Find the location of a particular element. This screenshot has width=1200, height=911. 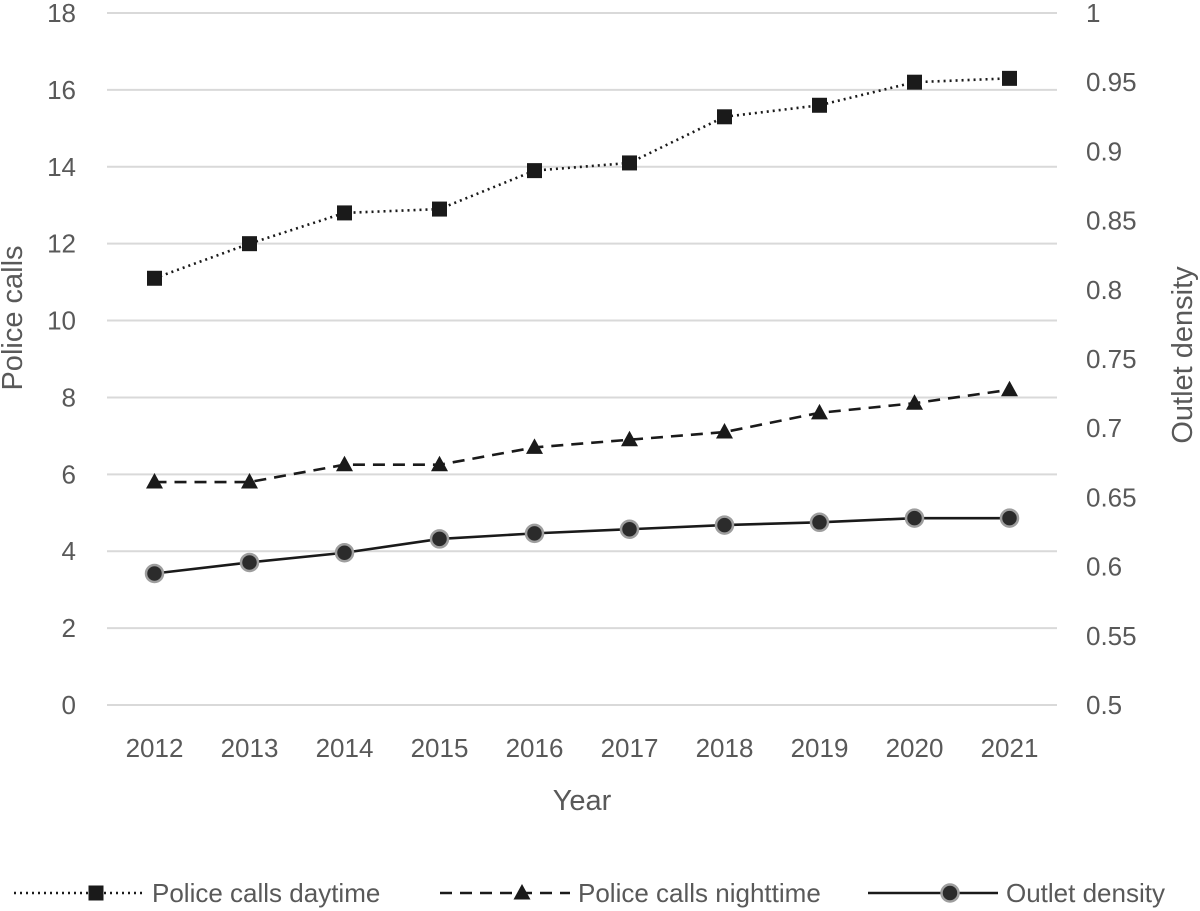

legend-item-1: Police calls daytime is located at coordinates (197, 893).